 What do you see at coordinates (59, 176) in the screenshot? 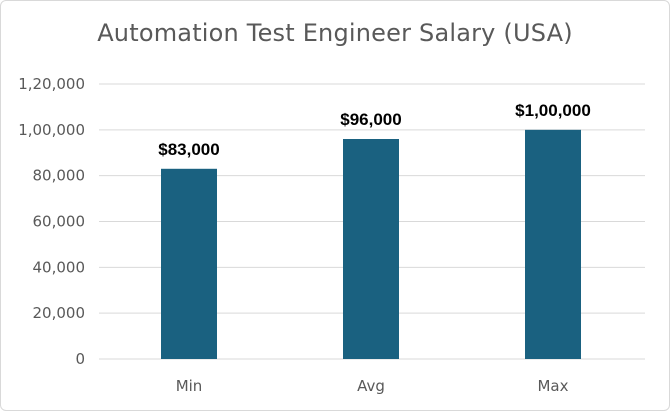
I see `y-tick-label: 80,000` at bounding box center [59, 176].